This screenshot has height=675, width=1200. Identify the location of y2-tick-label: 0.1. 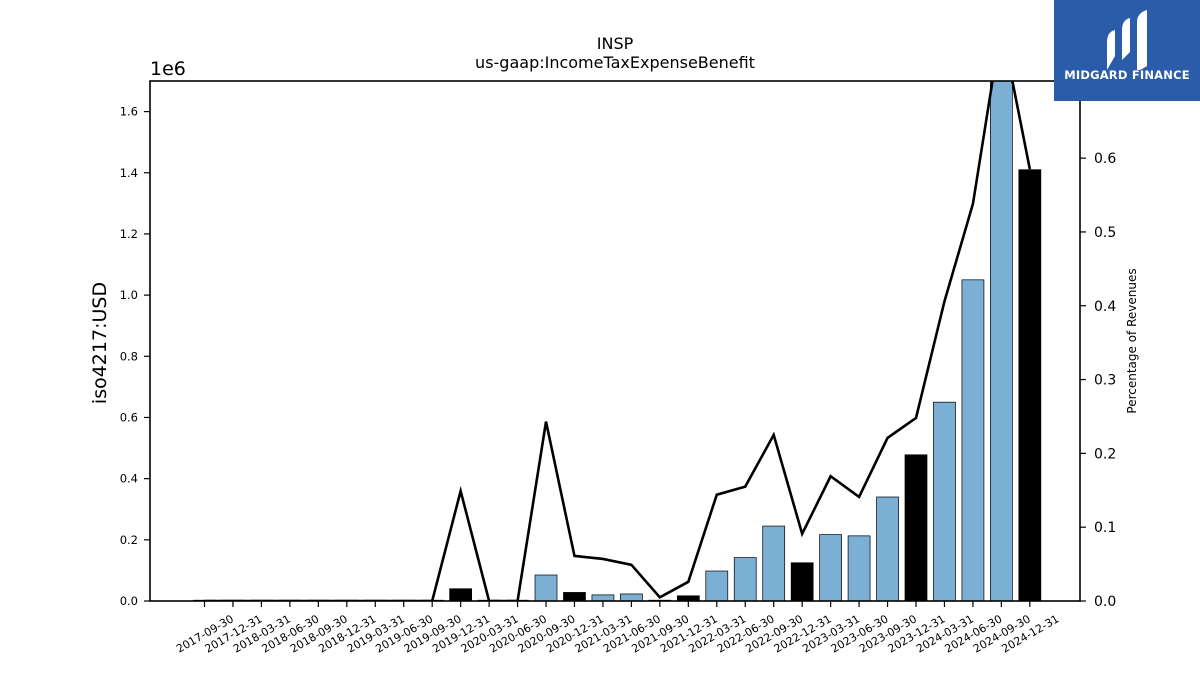
(1105, 528).